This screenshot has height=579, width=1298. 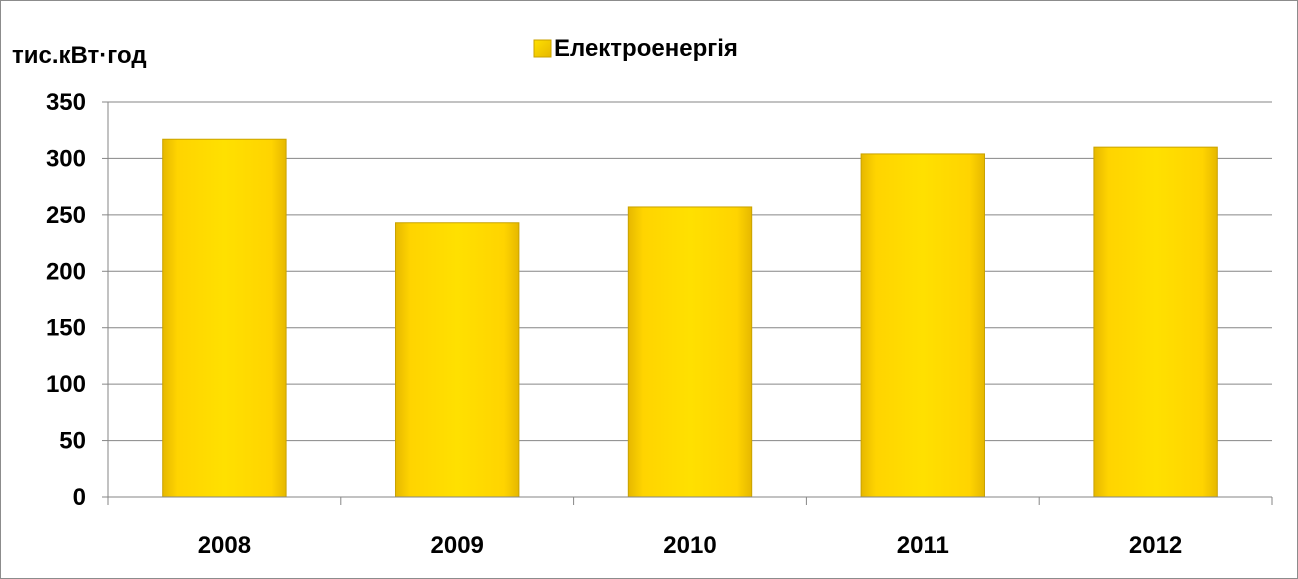 I want to click on x-tick-label: 2010, so click(x=689, y=545).